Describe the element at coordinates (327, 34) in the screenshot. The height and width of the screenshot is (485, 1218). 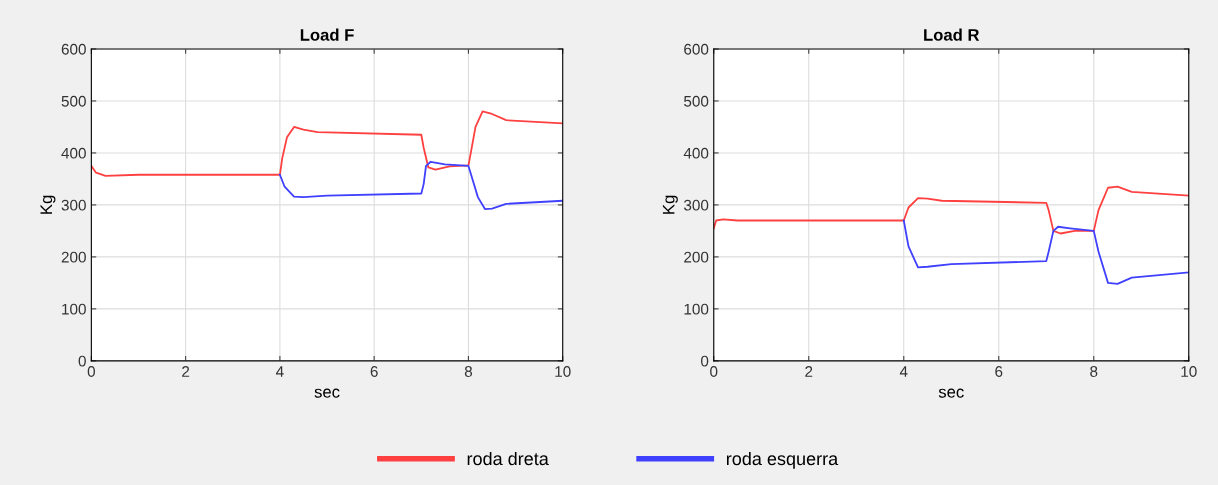
I see `chart-title: Load F` at that location.